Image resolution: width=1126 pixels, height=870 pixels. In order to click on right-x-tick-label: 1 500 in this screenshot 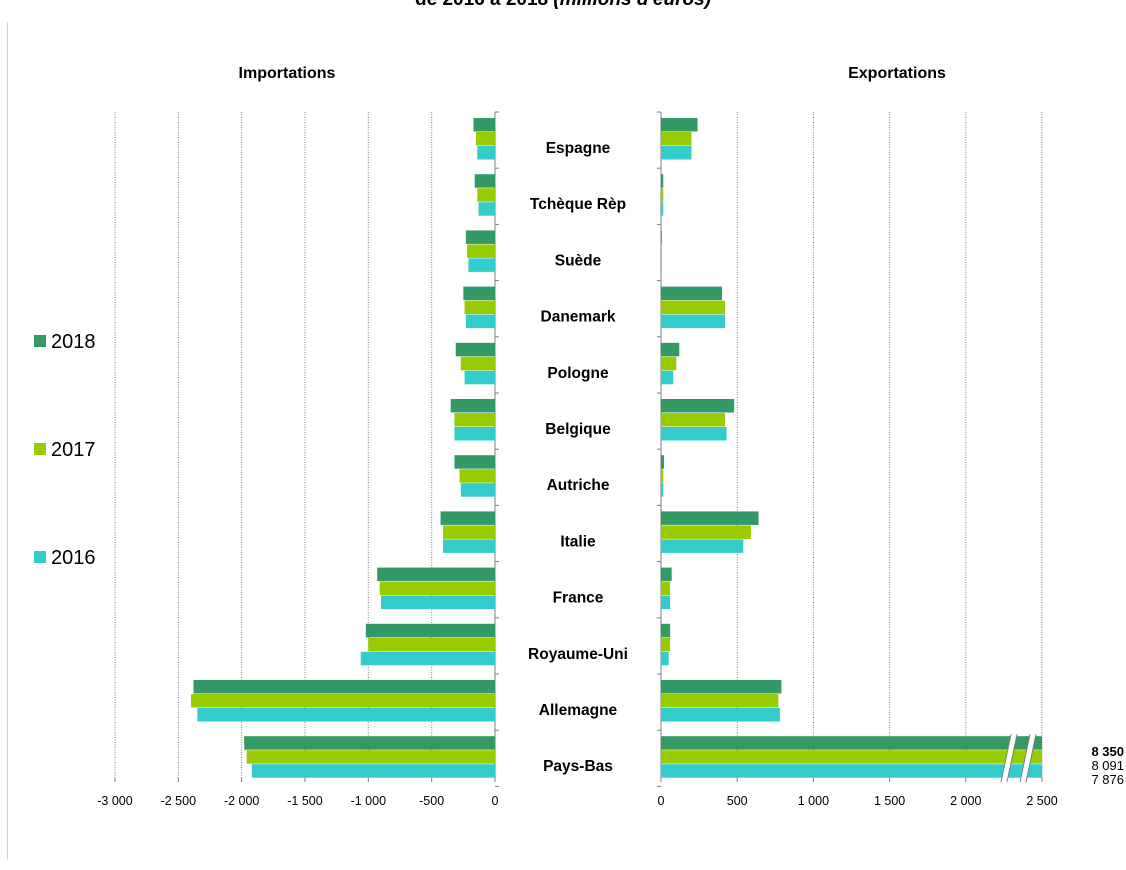, I will do `click(889, 801)`.